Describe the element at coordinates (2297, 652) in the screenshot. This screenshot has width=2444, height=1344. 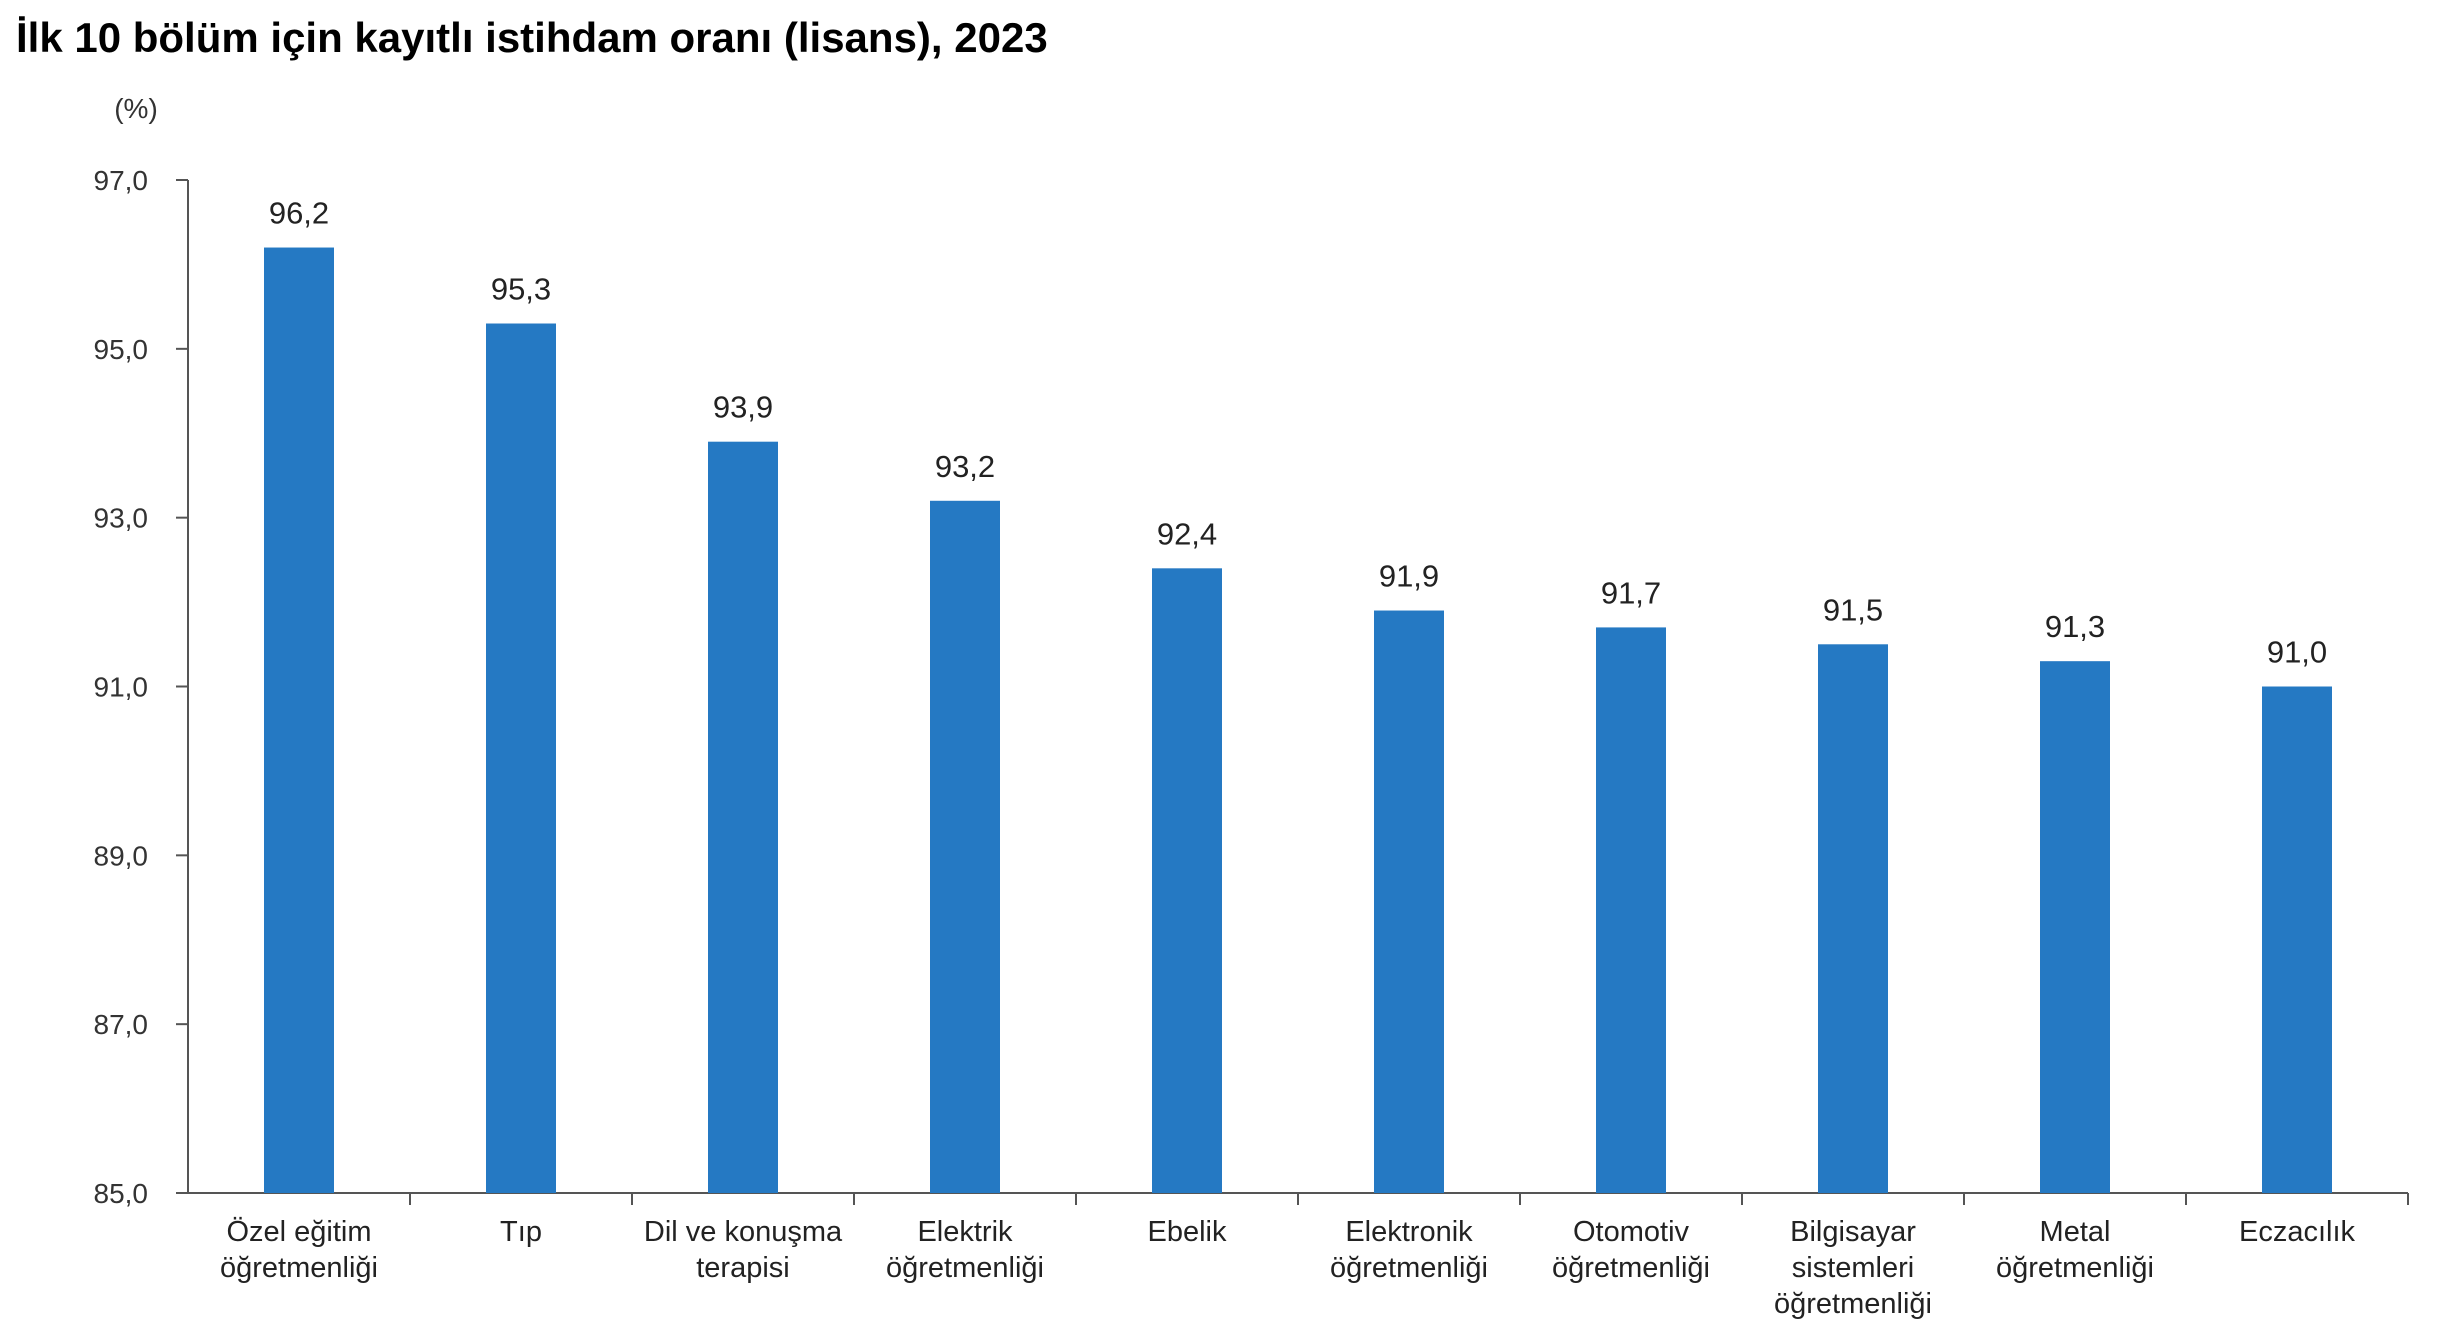
I see `bar-value-label: 91,0` at that location.